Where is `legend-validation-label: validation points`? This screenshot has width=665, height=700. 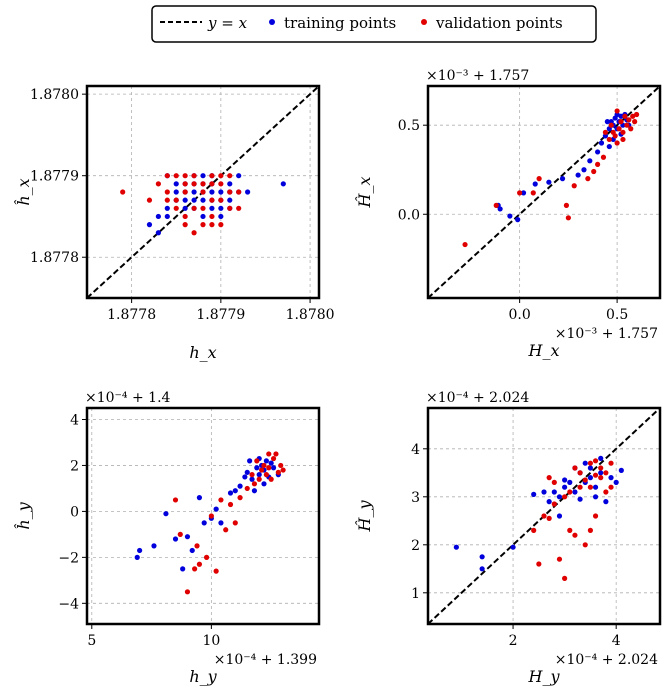 legend-validation-label: validation points is located at coordinates (499, 23).